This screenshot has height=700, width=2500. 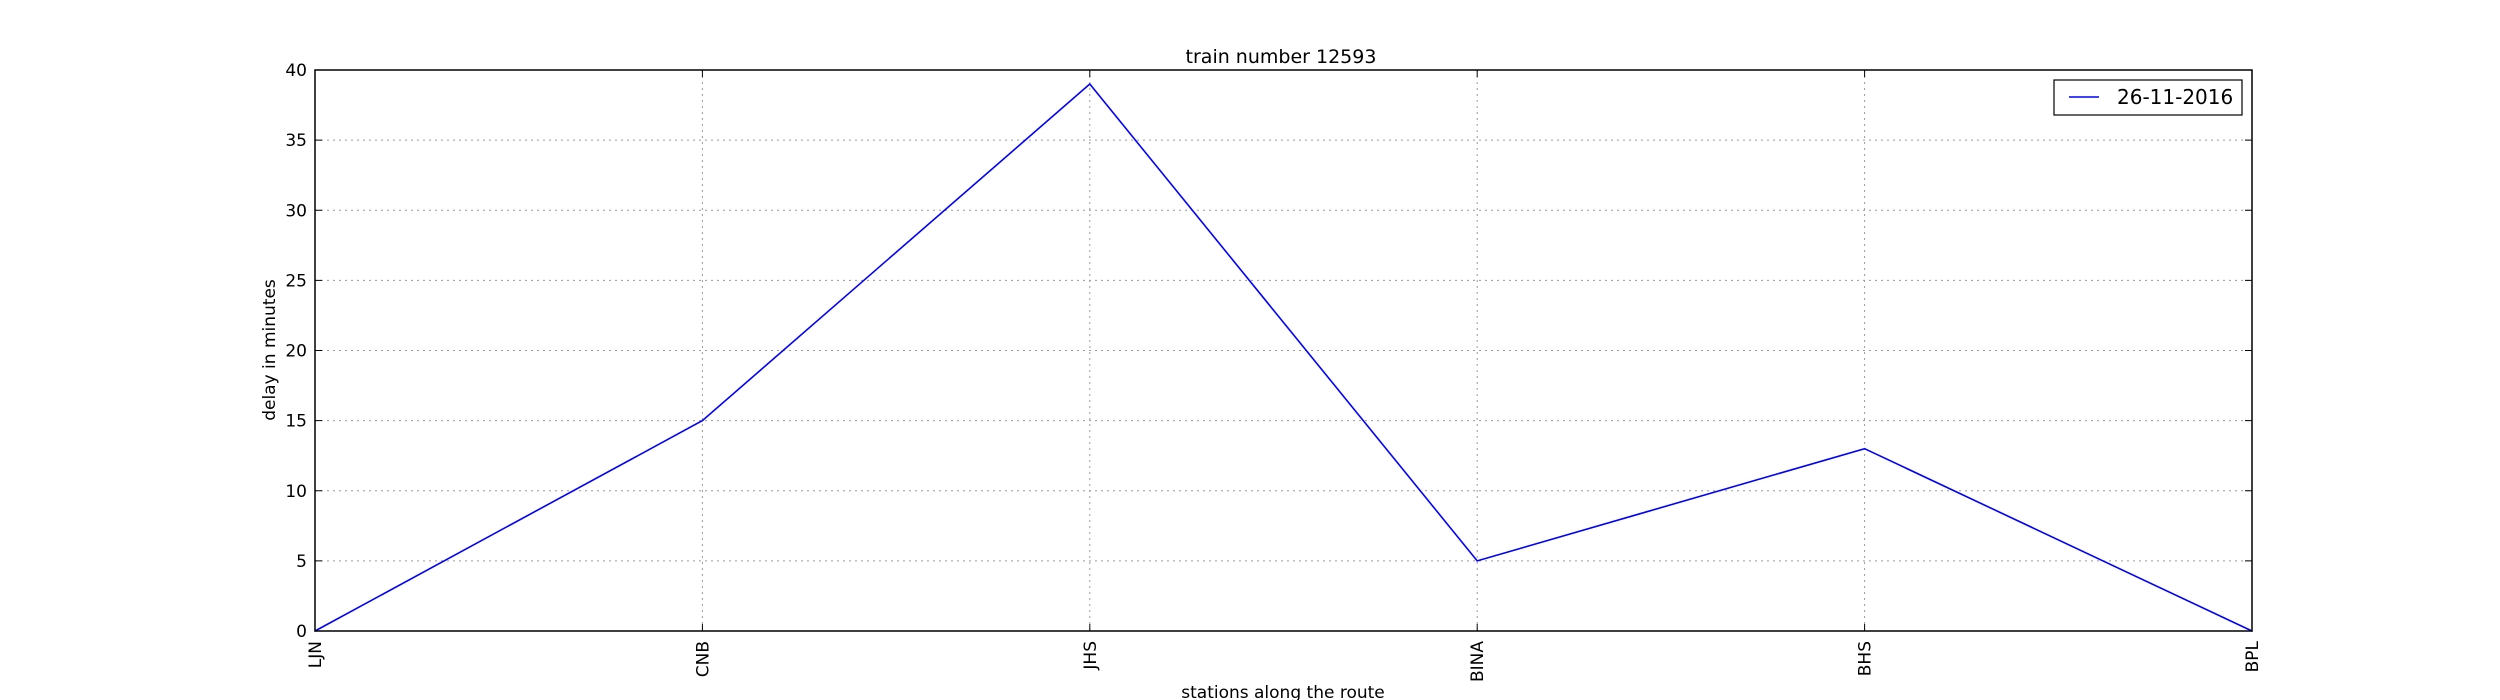 I want to click on legend: 26-11-2016, so click(x=2148, y=97).